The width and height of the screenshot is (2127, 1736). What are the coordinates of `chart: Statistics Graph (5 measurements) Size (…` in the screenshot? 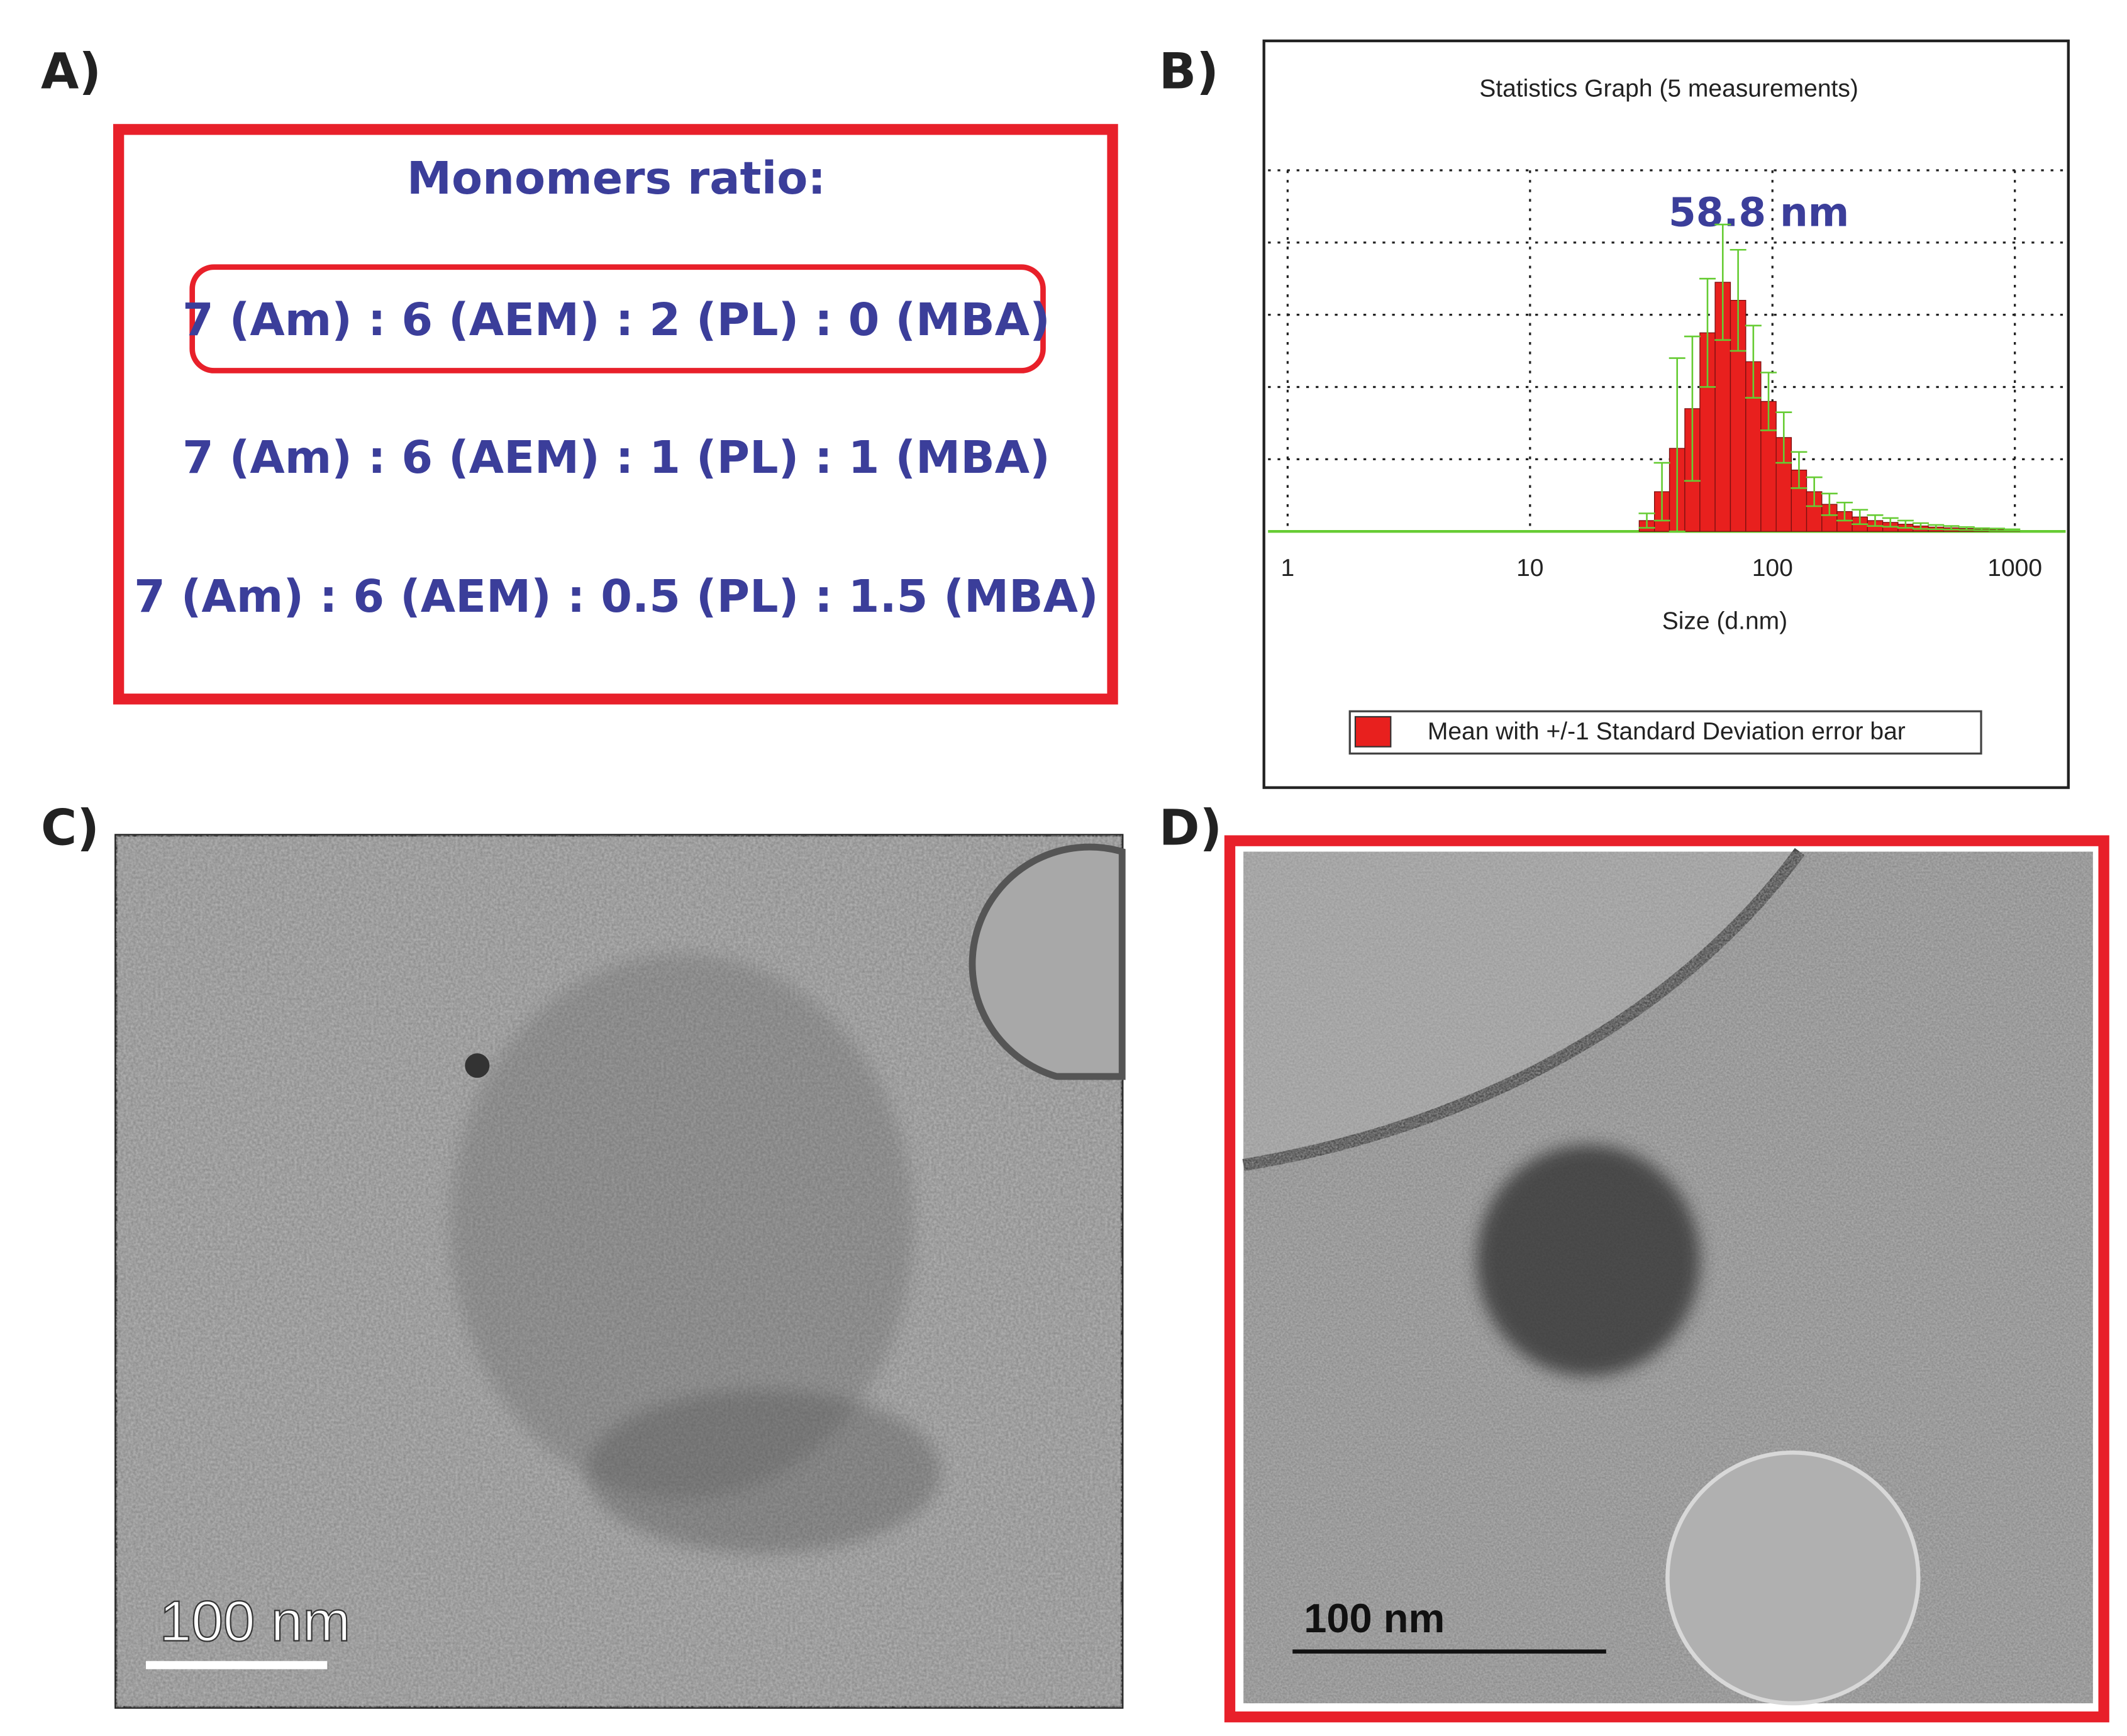 It's located at (1667, 415).